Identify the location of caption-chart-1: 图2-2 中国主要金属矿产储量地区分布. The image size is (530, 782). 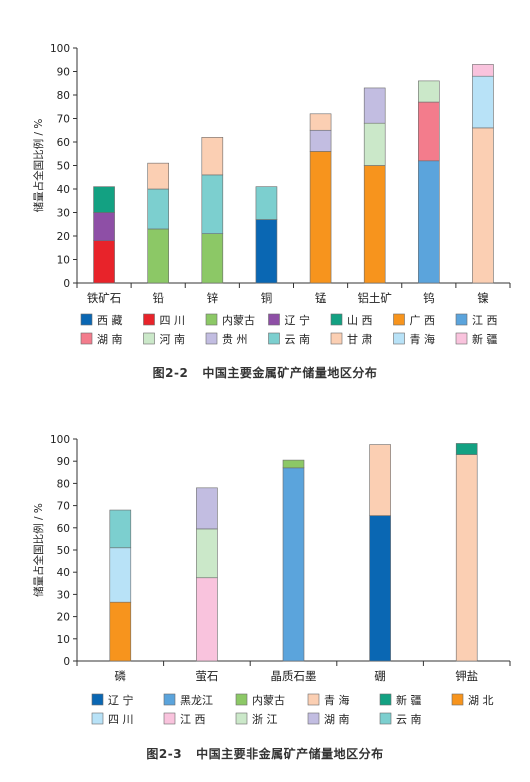
(265, 372).